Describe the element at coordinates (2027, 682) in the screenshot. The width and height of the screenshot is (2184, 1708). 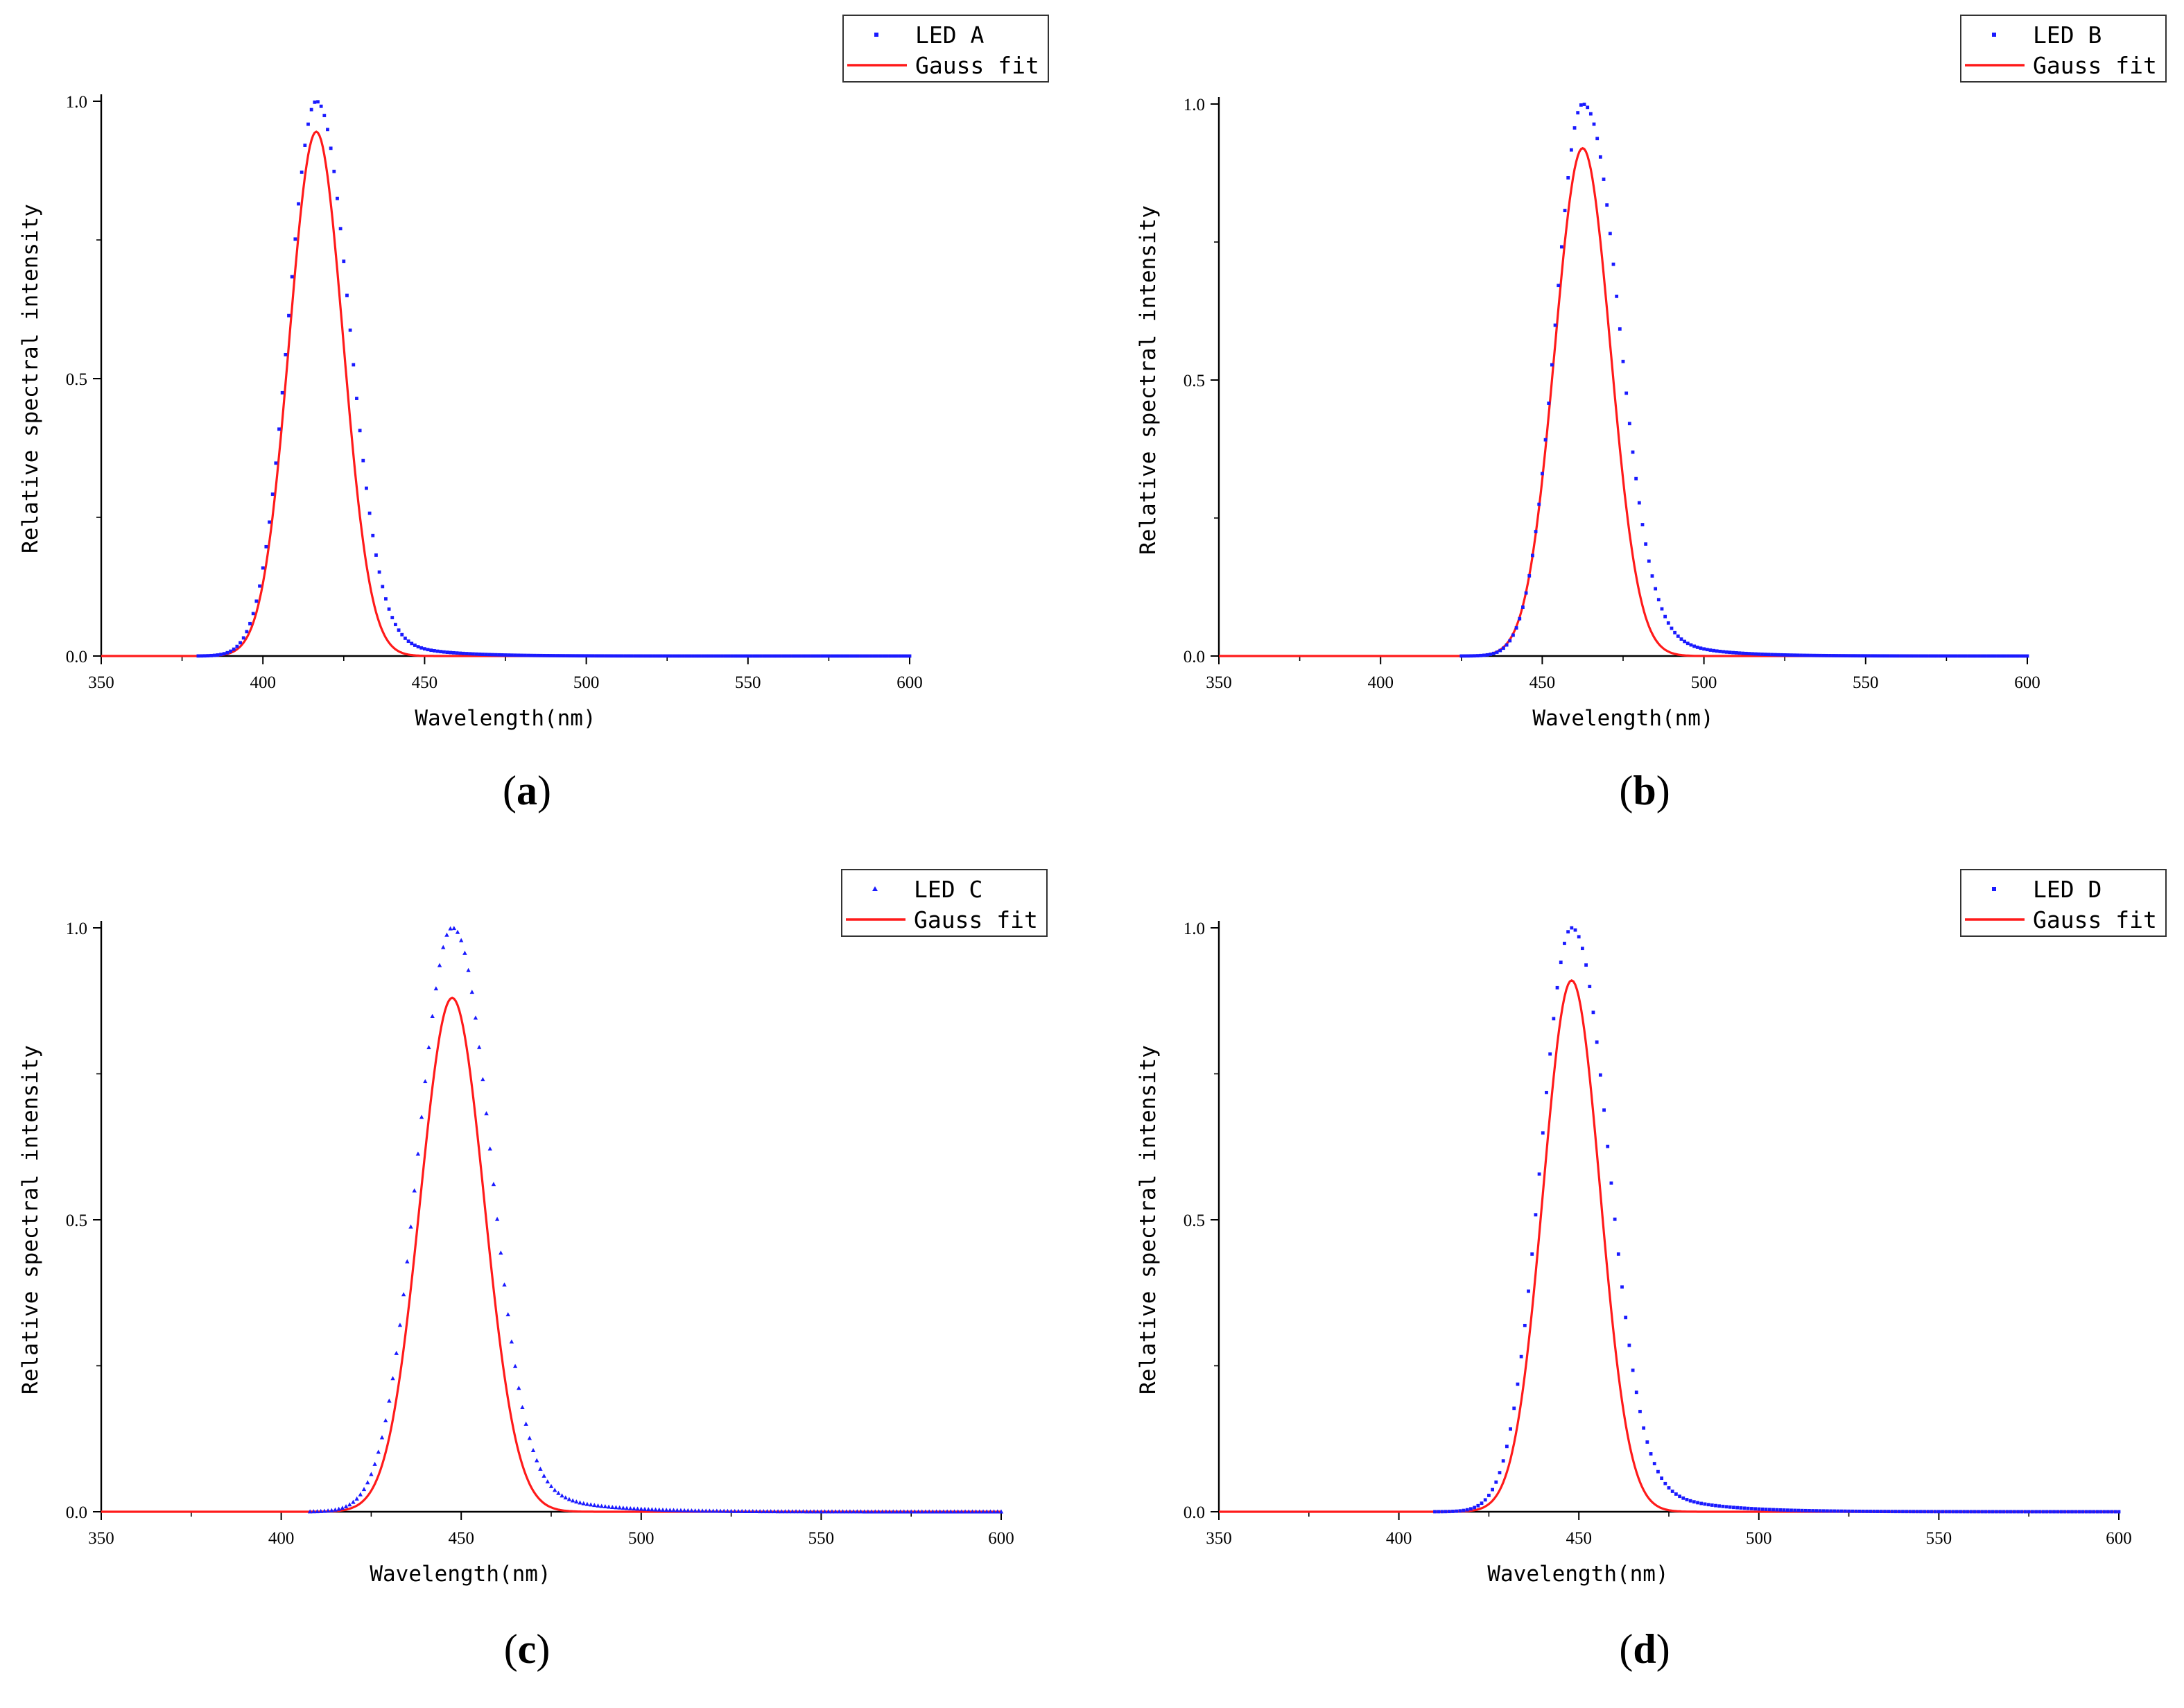
I see `x-tick-label: 600` at that location.